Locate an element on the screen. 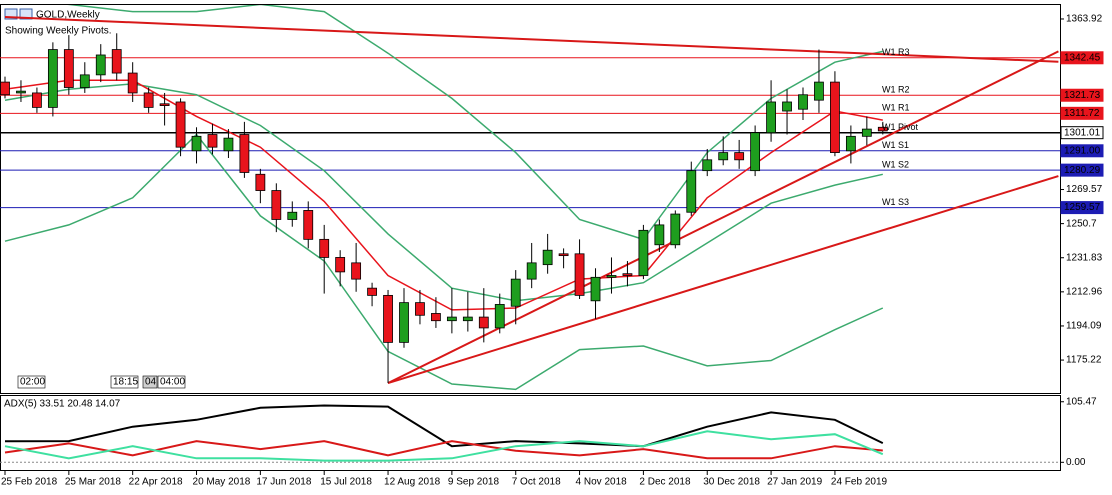 This screenshot has width=1112, height=495. x-tick-label: 25 Feb 2018 is located at coordinates (29, 482).